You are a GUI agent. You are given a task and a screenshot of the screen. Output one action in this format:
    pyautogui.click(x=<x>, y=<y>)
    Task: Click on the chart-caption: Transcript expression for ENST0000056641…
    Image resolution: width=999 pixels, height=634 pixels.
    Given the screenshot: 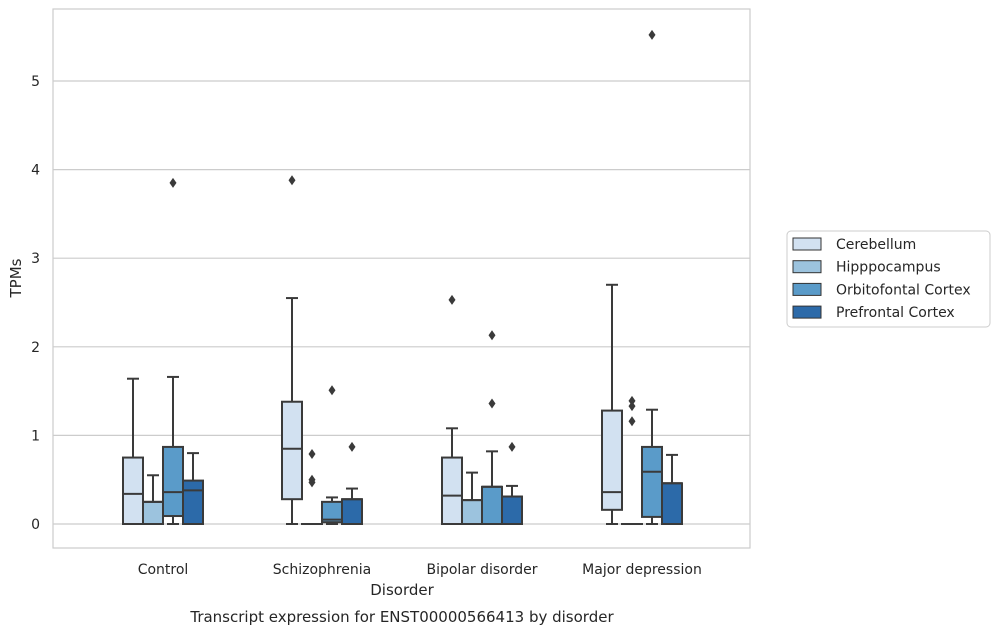 What is the action you would take?
    pyautogui.click(x=401, y=617)
    